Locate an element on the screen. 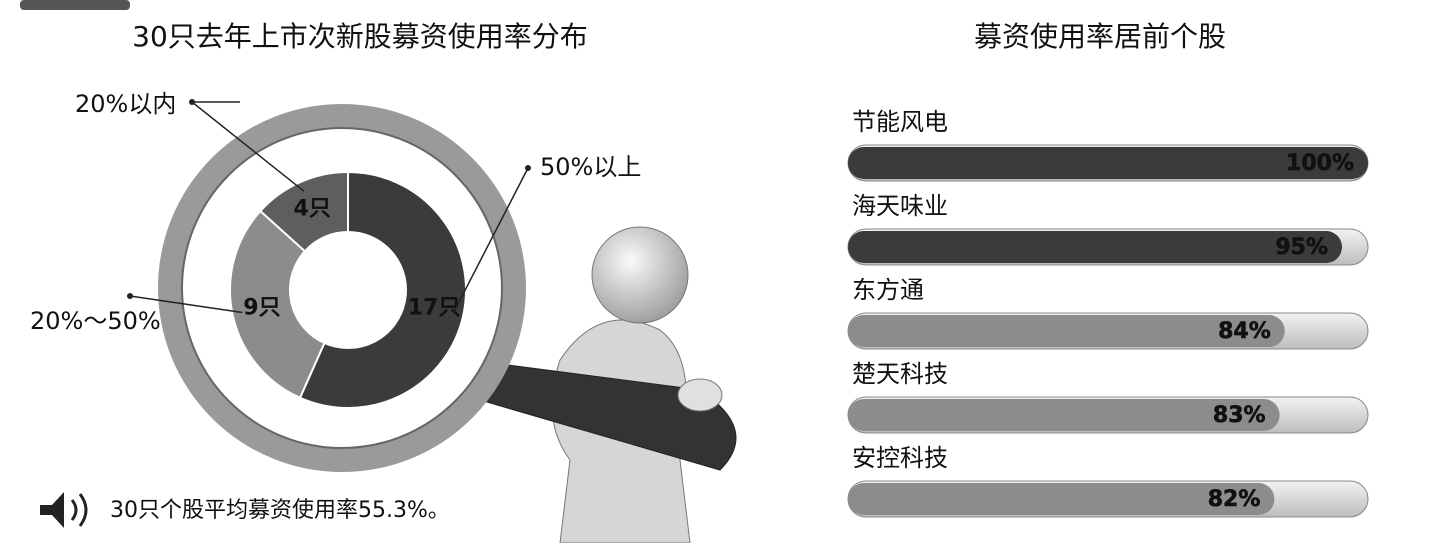  corner-tab is located at coordinates (75, 5).